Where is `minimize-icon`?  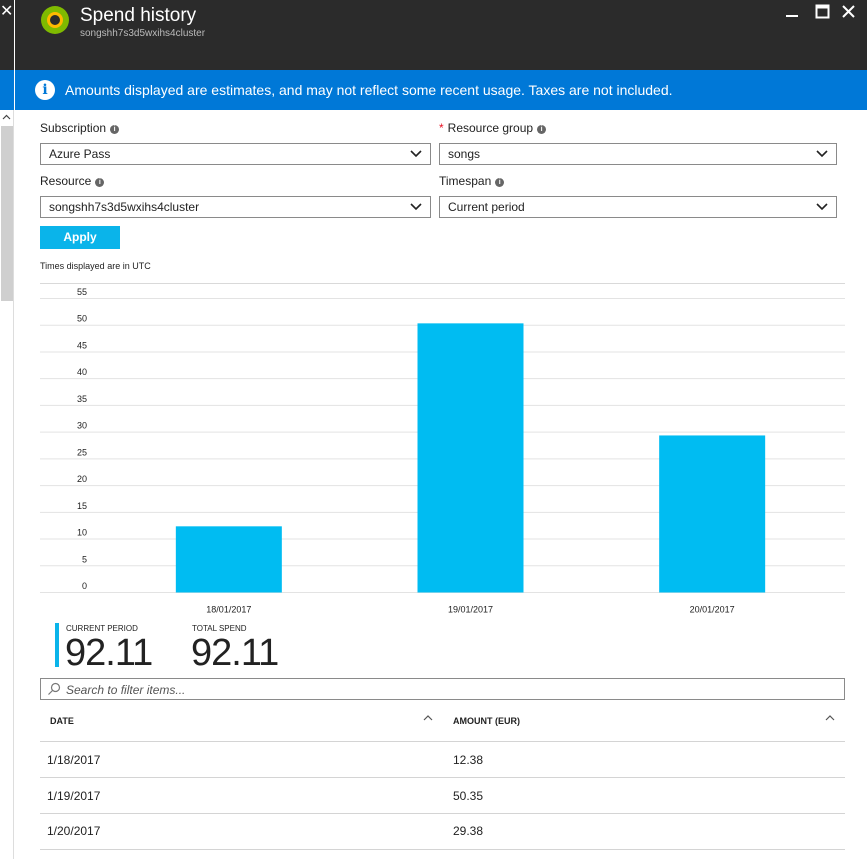 minimize-icon is located at coordinates (792, 11).